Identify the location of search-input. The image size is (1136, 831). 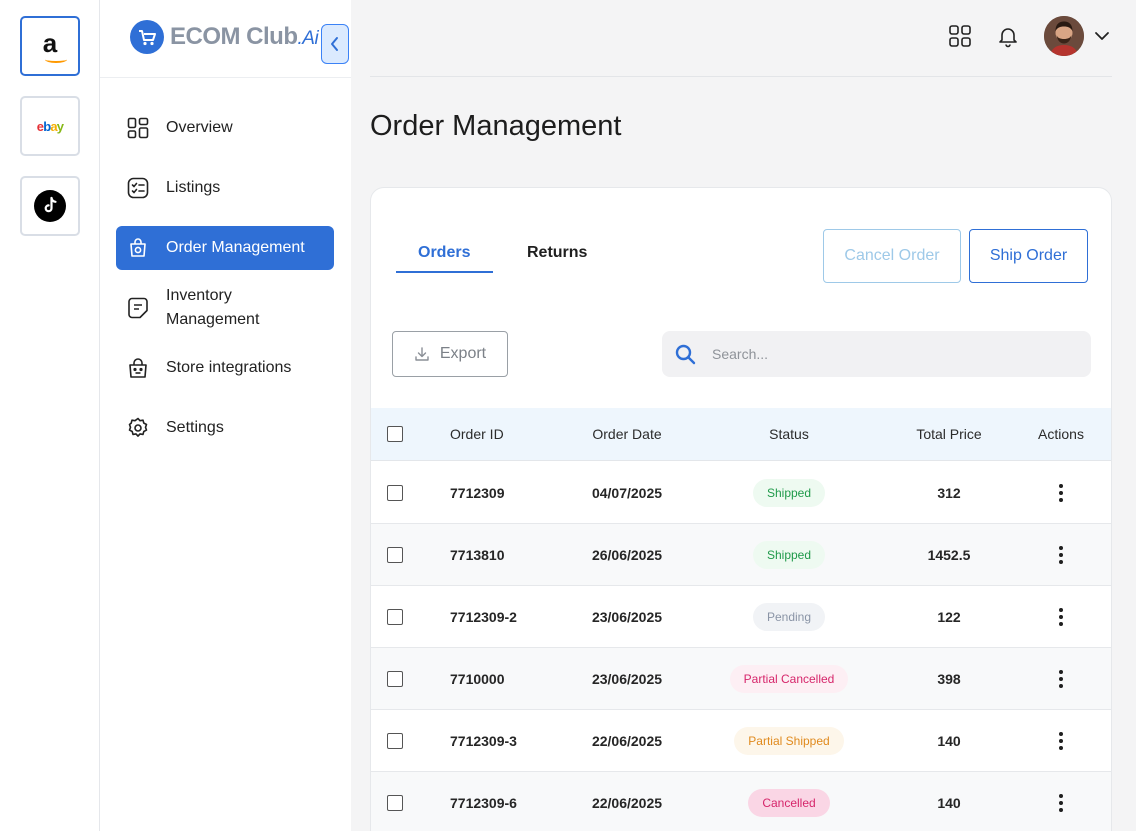
(882, 354).